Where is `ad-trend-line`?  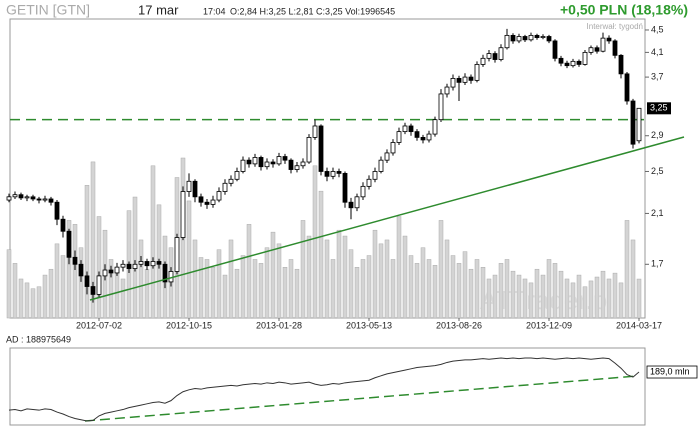
ad-trend-line is located at coordinates (361, 398).